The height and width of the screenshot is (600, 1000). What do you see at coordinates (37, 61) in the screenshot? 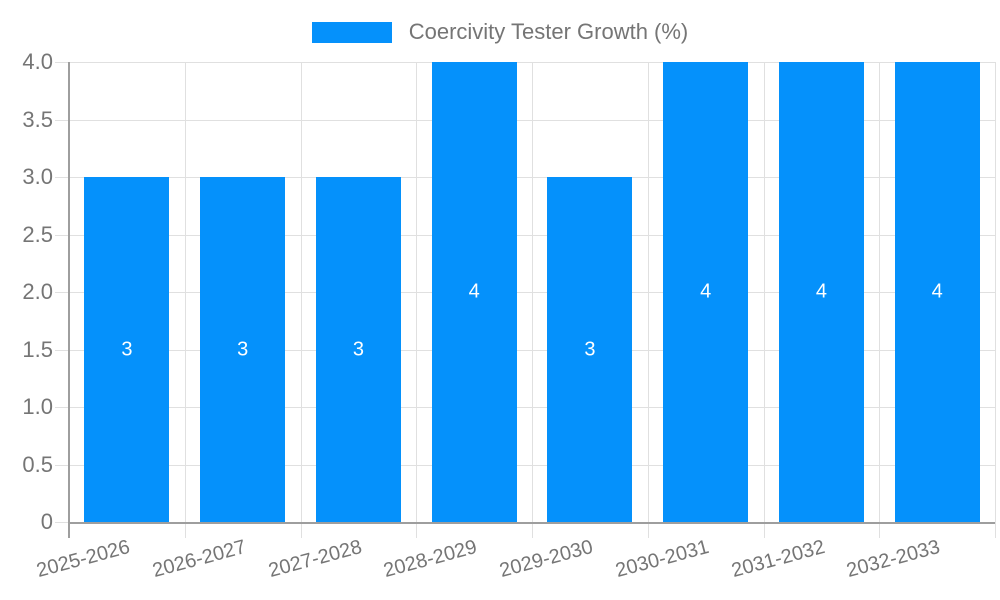
I see `y-axis-tick-label: 4.0` at bounding box center [37, 61].